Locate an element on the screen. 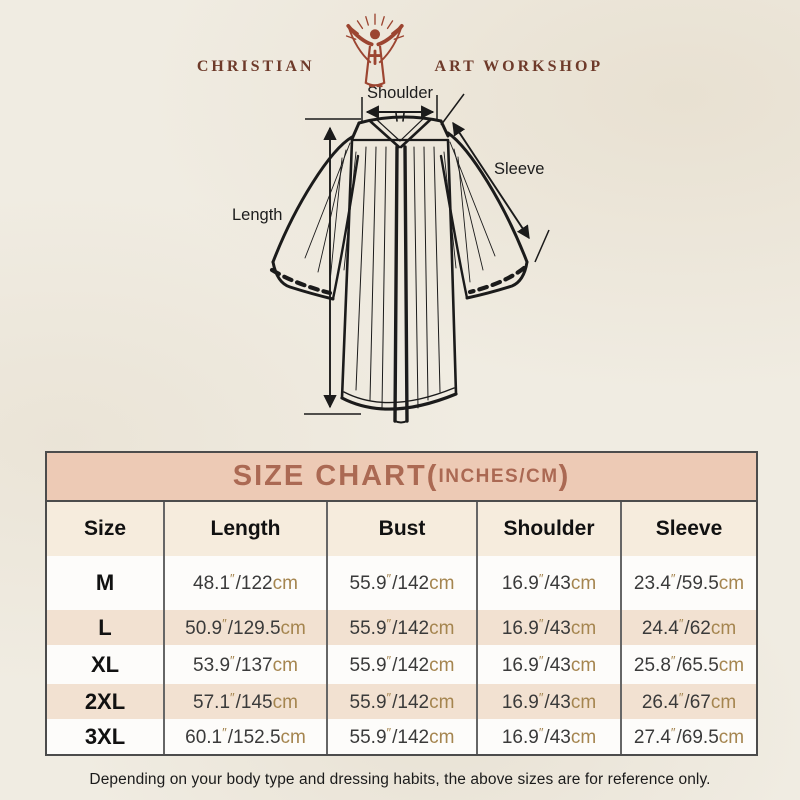 Image resolution: width=800 pixels, height=800 pixels. length-value: 60.1″/152.5cm is located at coordinates (245, 736).